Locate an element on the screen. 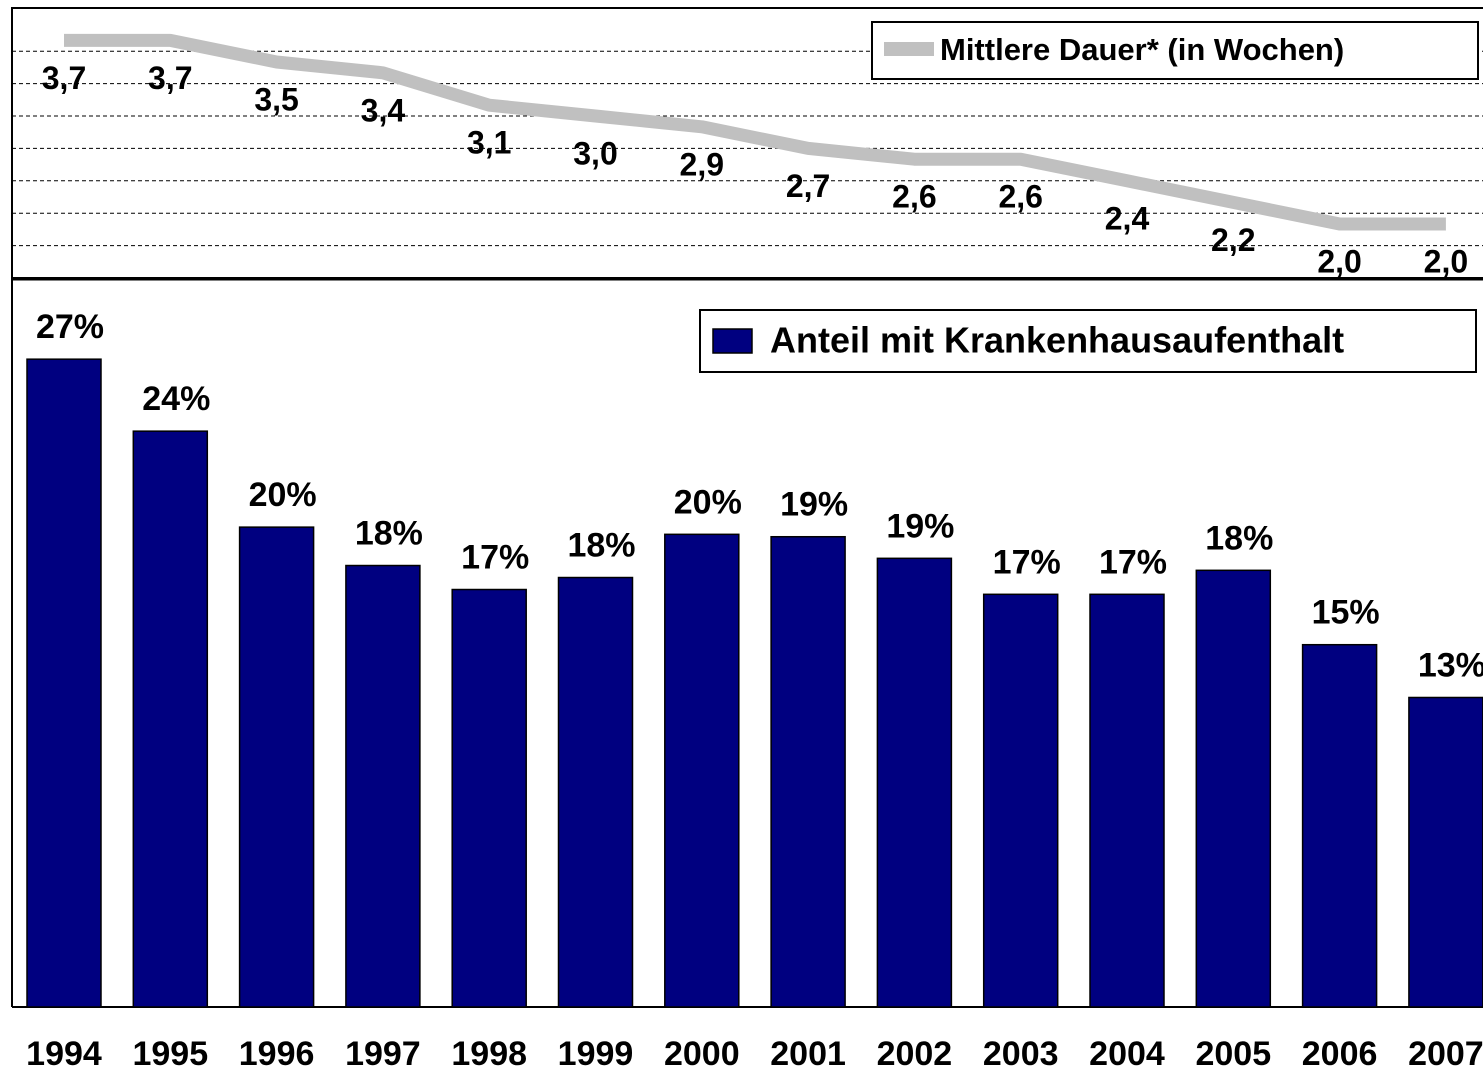  x-tick-label: 1997 is located at coordinates (383, 1053).